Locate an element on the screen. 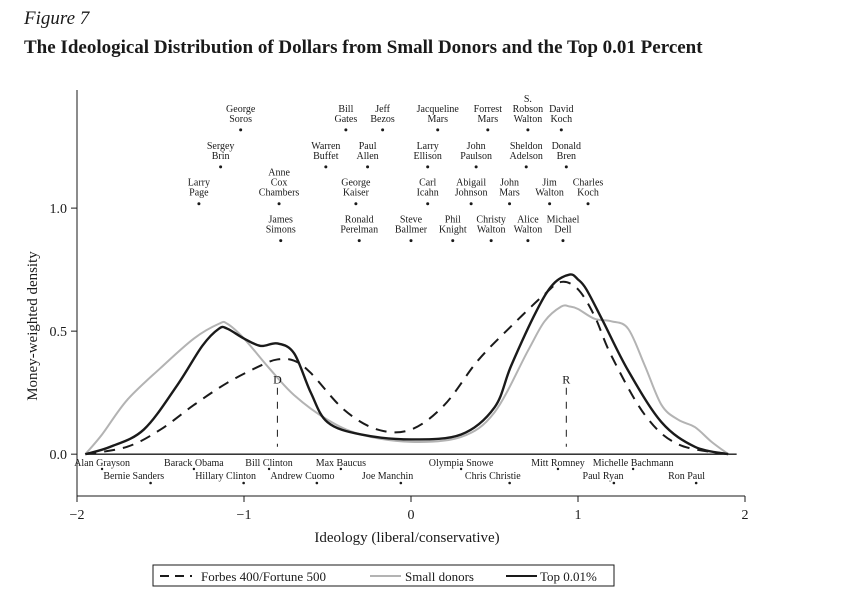  politician-label: Bernie Sanders is located at coordinates (133, 476).